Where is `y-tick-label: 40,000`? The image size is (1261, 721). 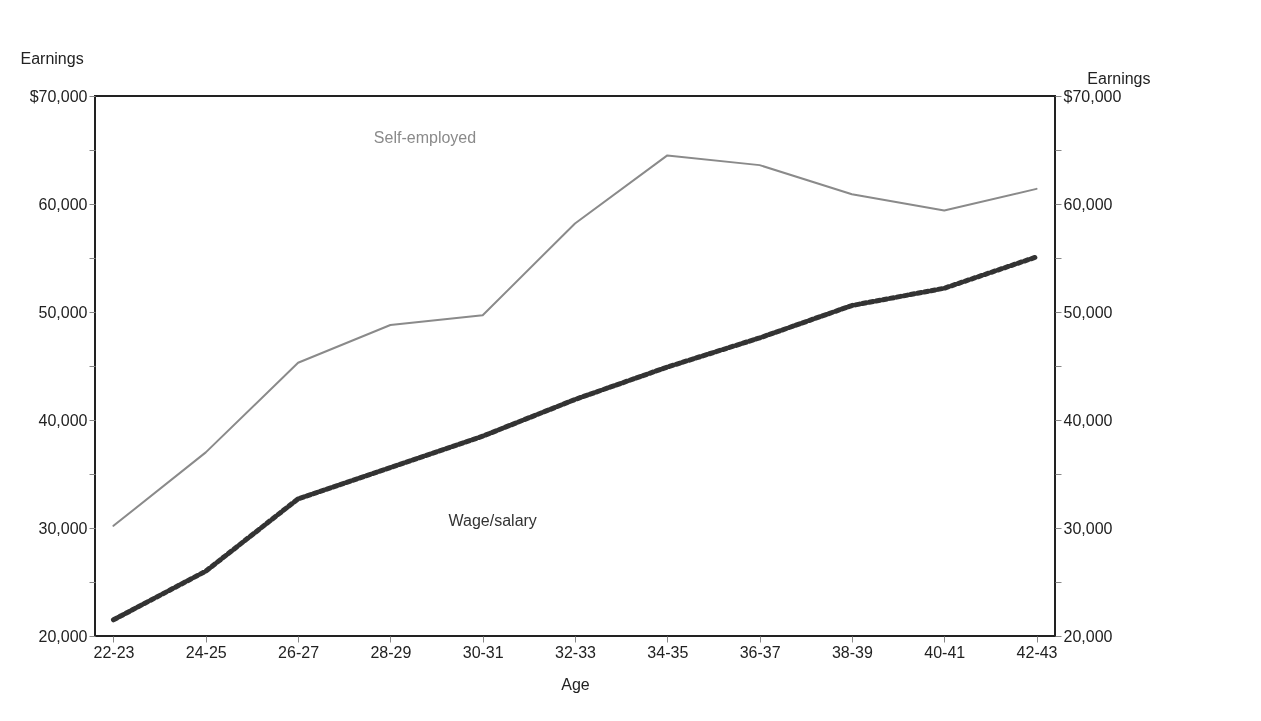
y-tick-label: 40,000 is located at coordinates (63, 420).